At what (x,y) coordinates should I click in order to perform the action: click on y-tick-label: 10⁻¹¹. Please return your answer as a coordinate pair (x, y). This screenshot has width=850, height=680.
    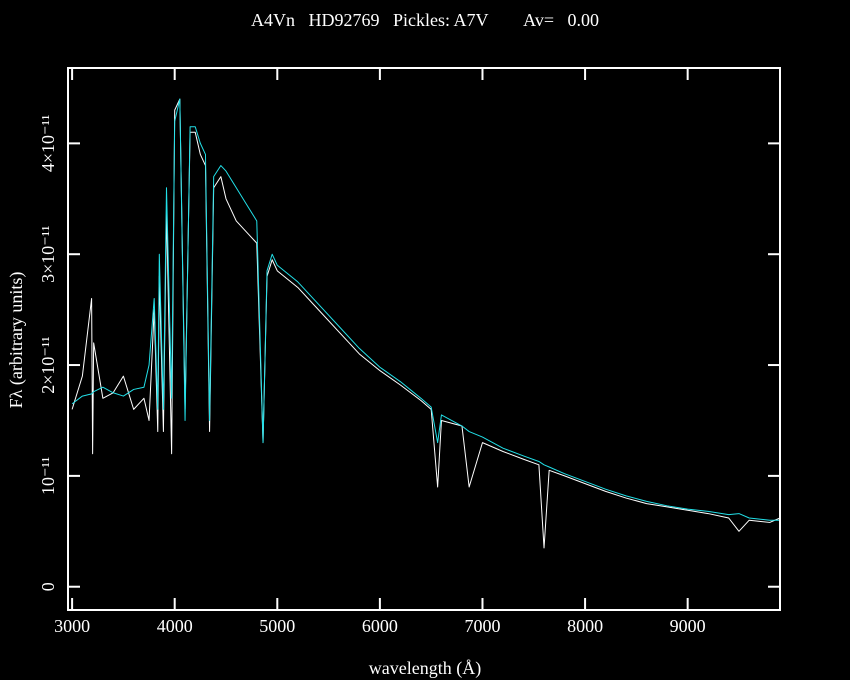
    Looking at the image, I should click on (48, 476).